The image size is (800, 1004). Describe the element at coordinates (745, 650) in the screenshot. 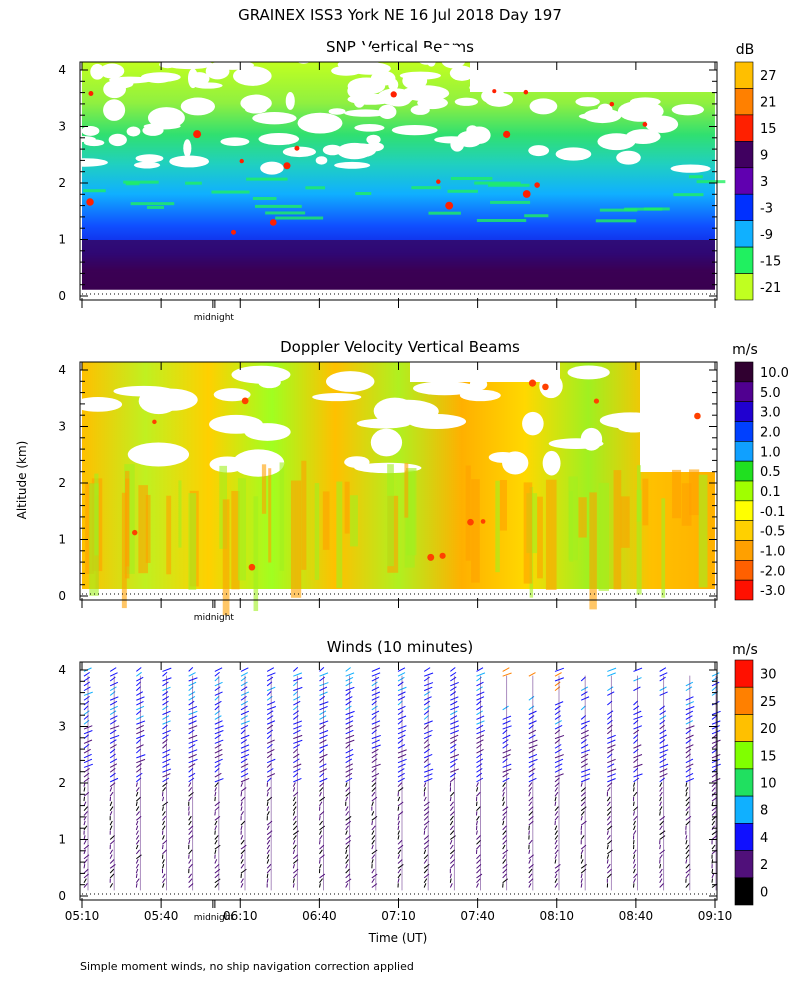

I see `colorbar-unit: m/s` at that location.